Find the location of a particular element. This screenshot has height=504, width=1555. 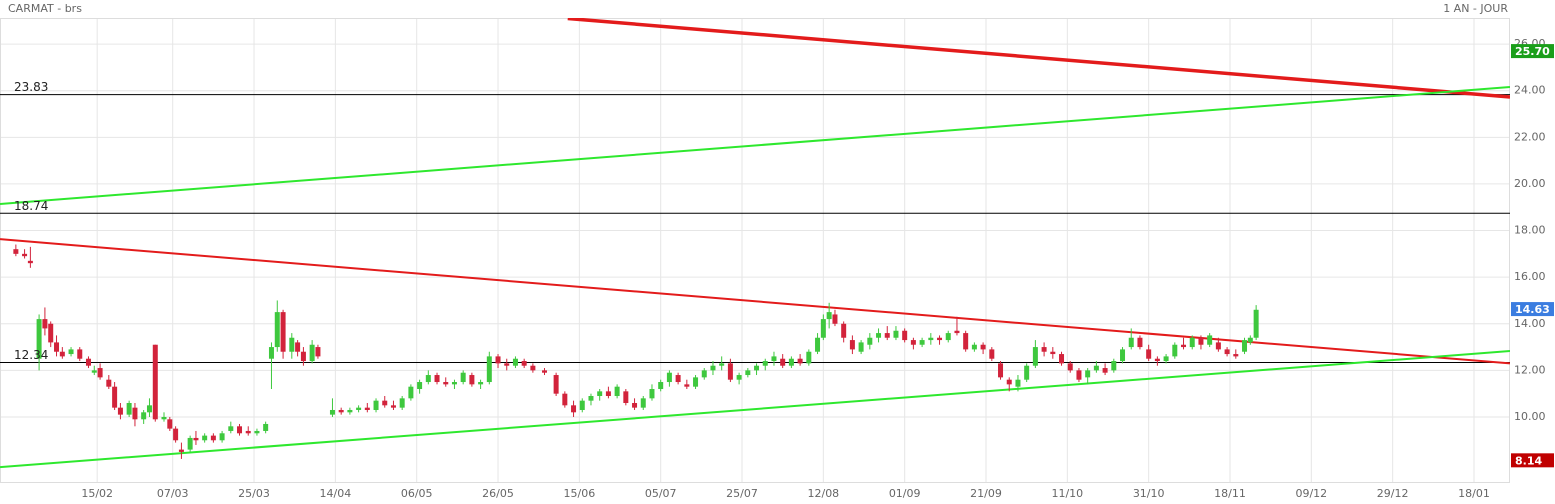

y-tick-label: 18.00 is located at coordinates (1530, 230).